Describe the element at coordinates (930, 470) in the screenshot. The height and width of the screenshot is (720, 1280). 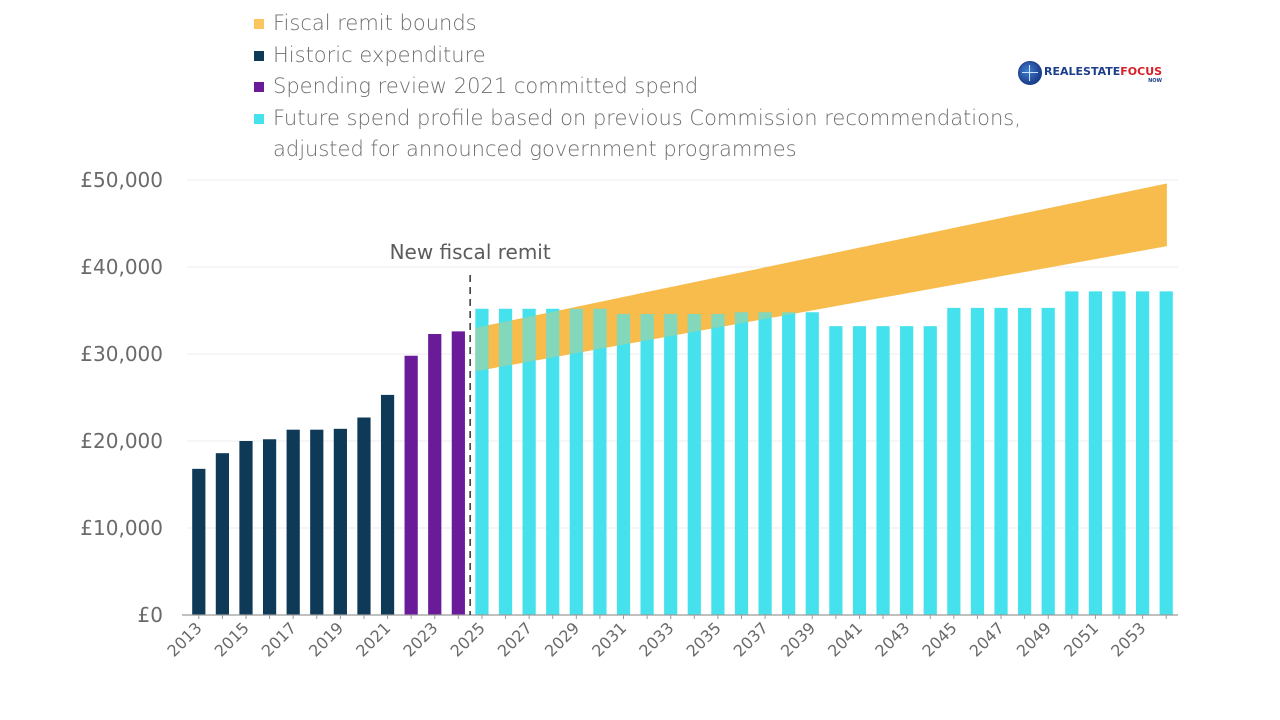
I see `bar-2044` at that location.